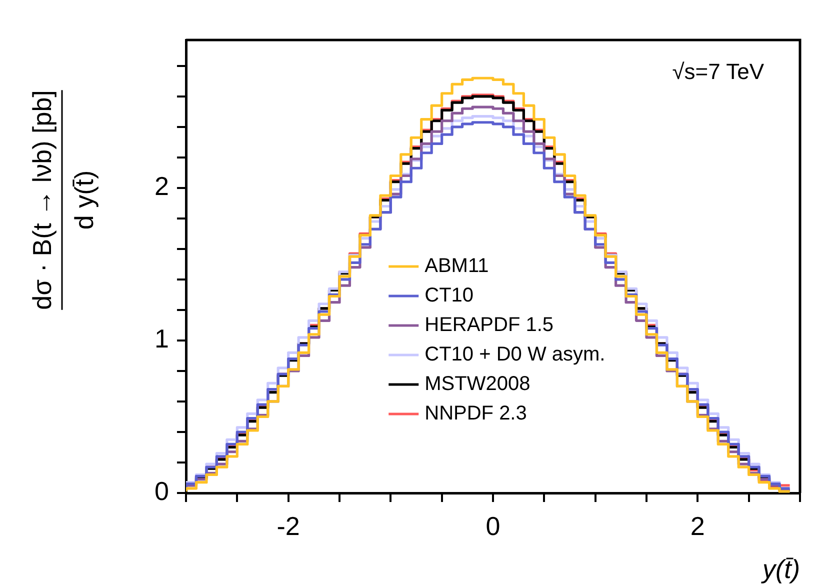 The image size is (840, 587). Describe the element at coordinates (475, 413) in the screenshot. I see `legend-label: NNPDF 2.3` at that location.